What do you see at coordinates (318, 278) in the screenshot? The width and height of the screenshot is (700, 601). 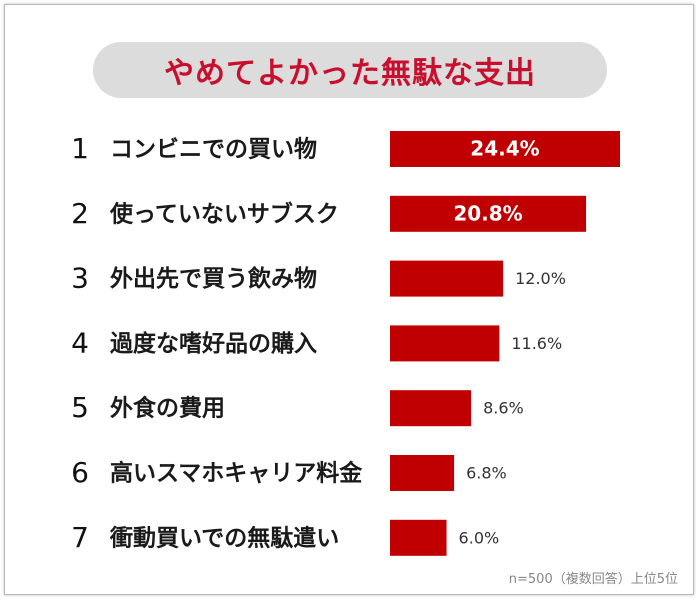 I see `bar-row: 3 外出先で買う飲み物 12.0%` at bounding box center [318, 278].